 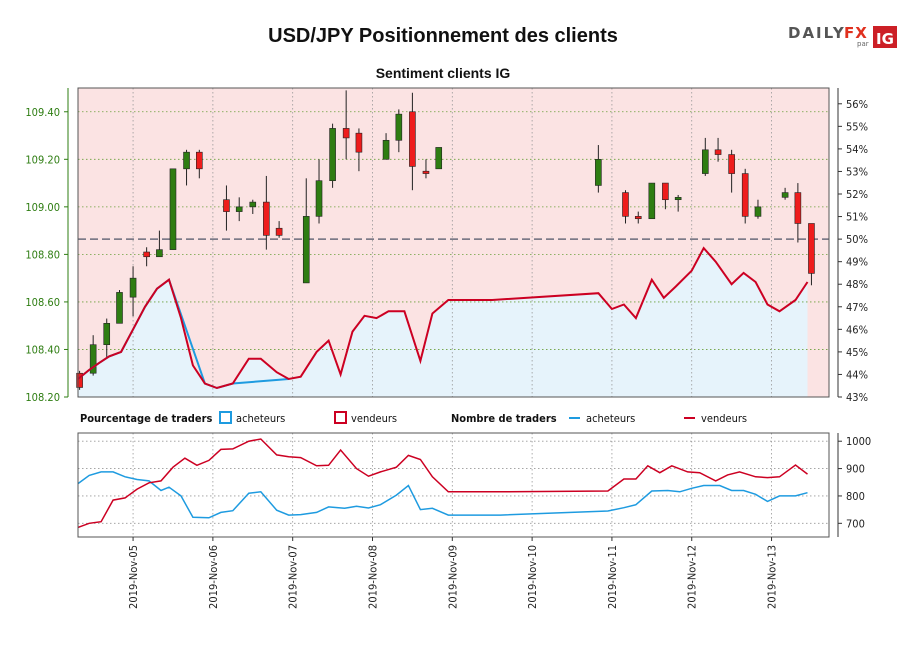 I want to click on pct-tick-label: 55%, so click(x=857, y=126).